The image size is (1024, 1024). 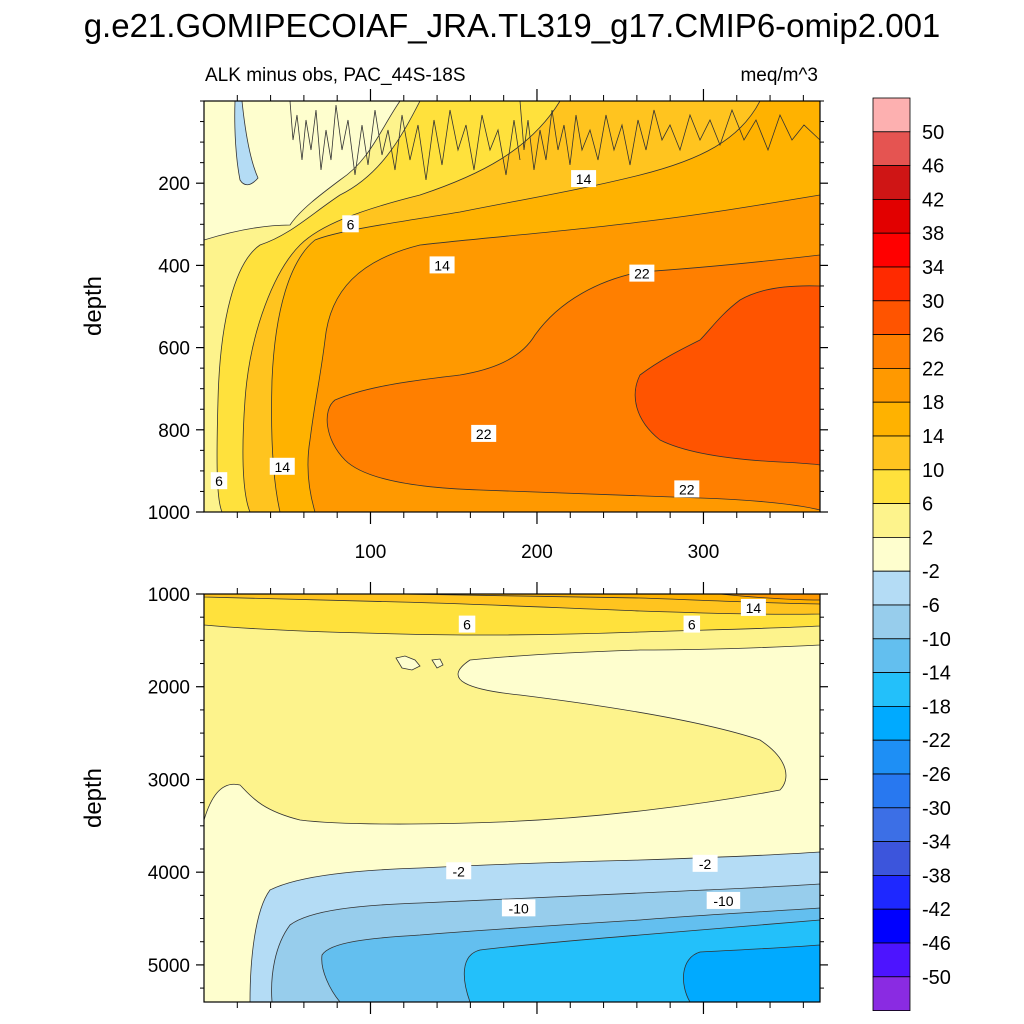 What do you see at coordinates (169, 780) in the screenshot?
I see `y-tick-label: 3000` at bounding box center [169, 780].